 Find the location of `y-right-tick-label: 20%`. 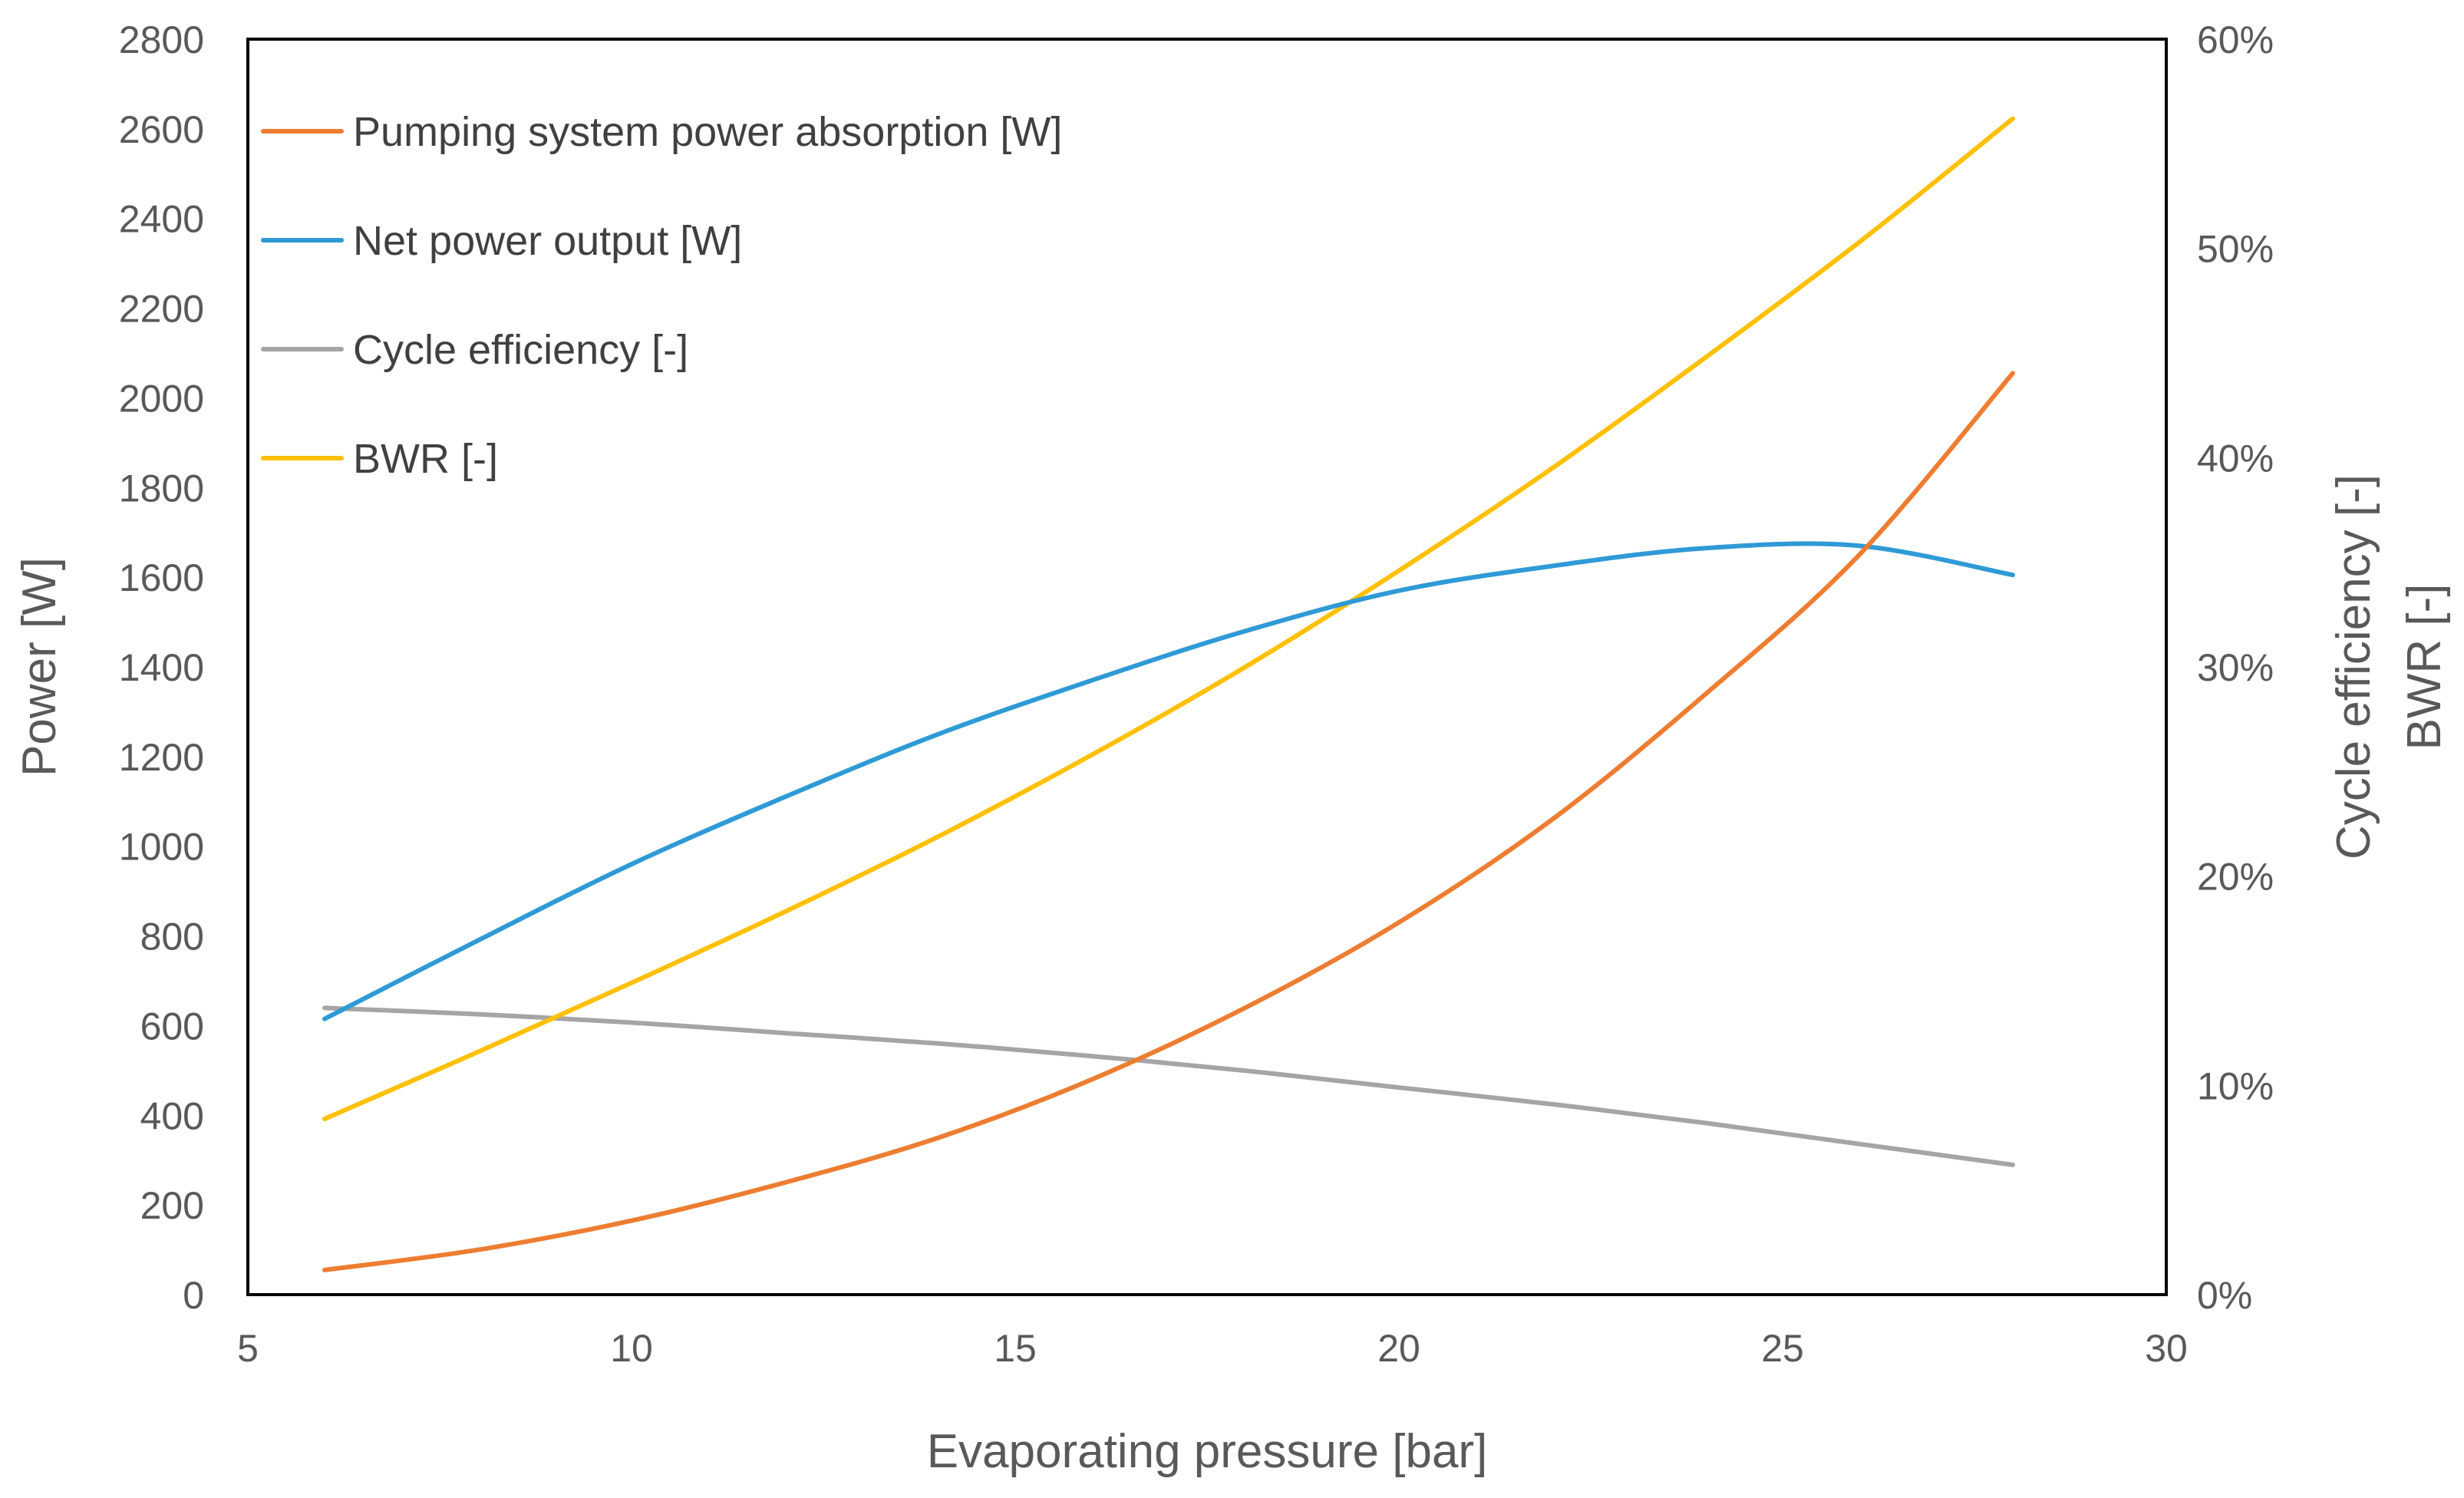

y-right-tick-label: 20% is located at coordinates (2236, 878).